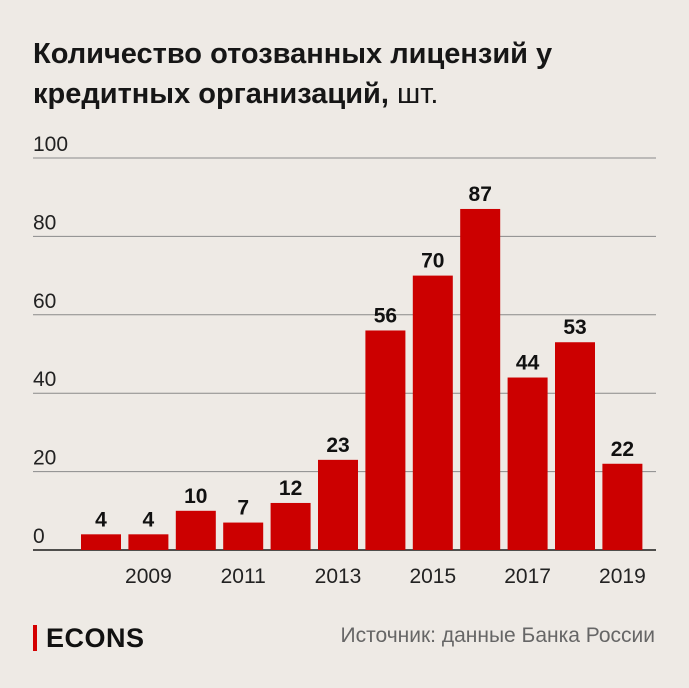  What do you see at coordinates (44, 222) in the screenshot?
I see `y-tick-label: 80` at bounding box center [44, 222].